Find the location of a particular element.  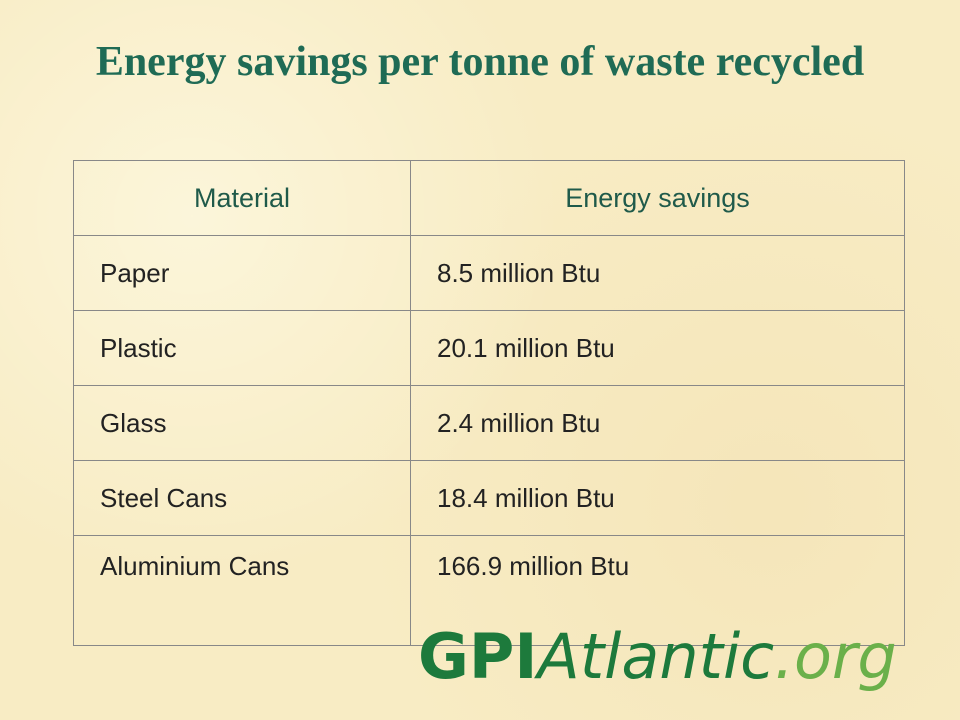

table-cell: Aluminium Cans is located at coordinates (242, 590).